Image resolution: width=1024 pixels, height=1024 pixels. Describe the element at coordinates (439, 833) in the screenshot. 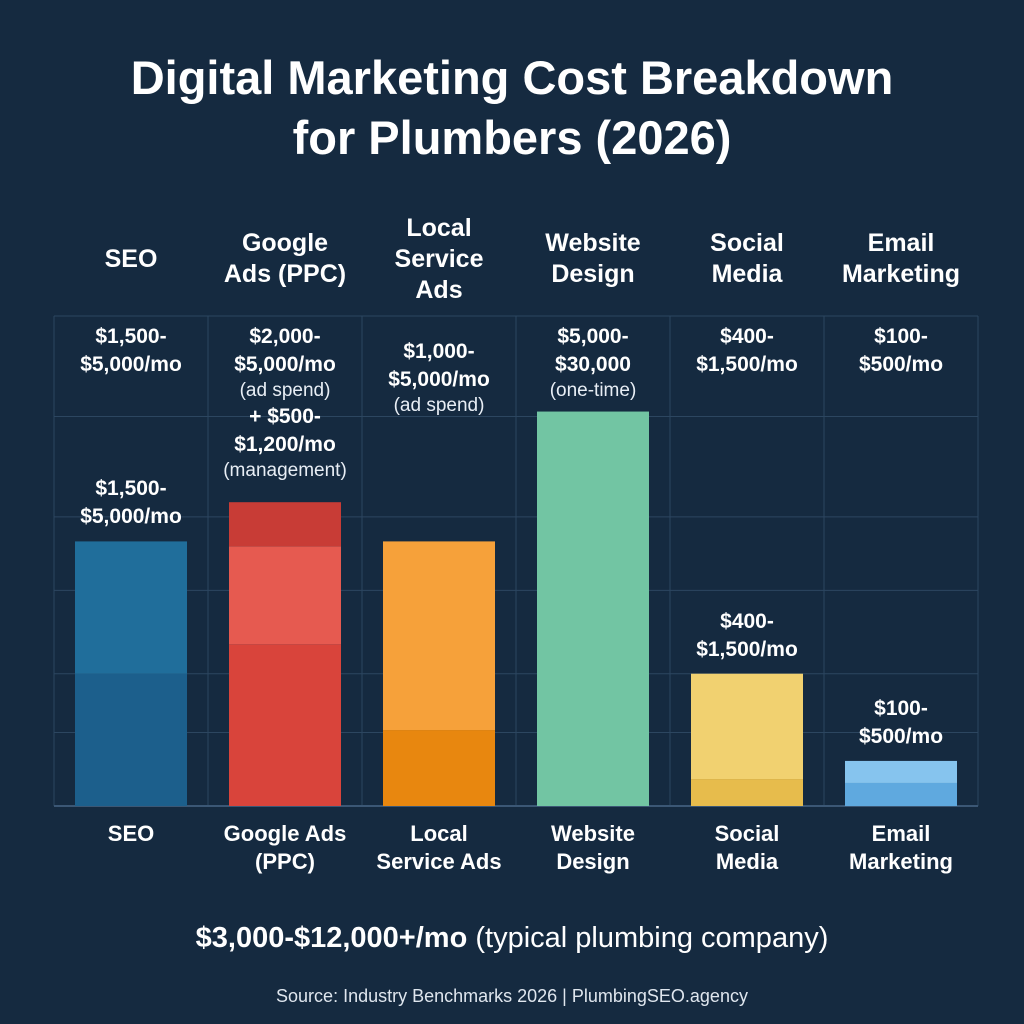

I see `category-label-line: Local` at that location.